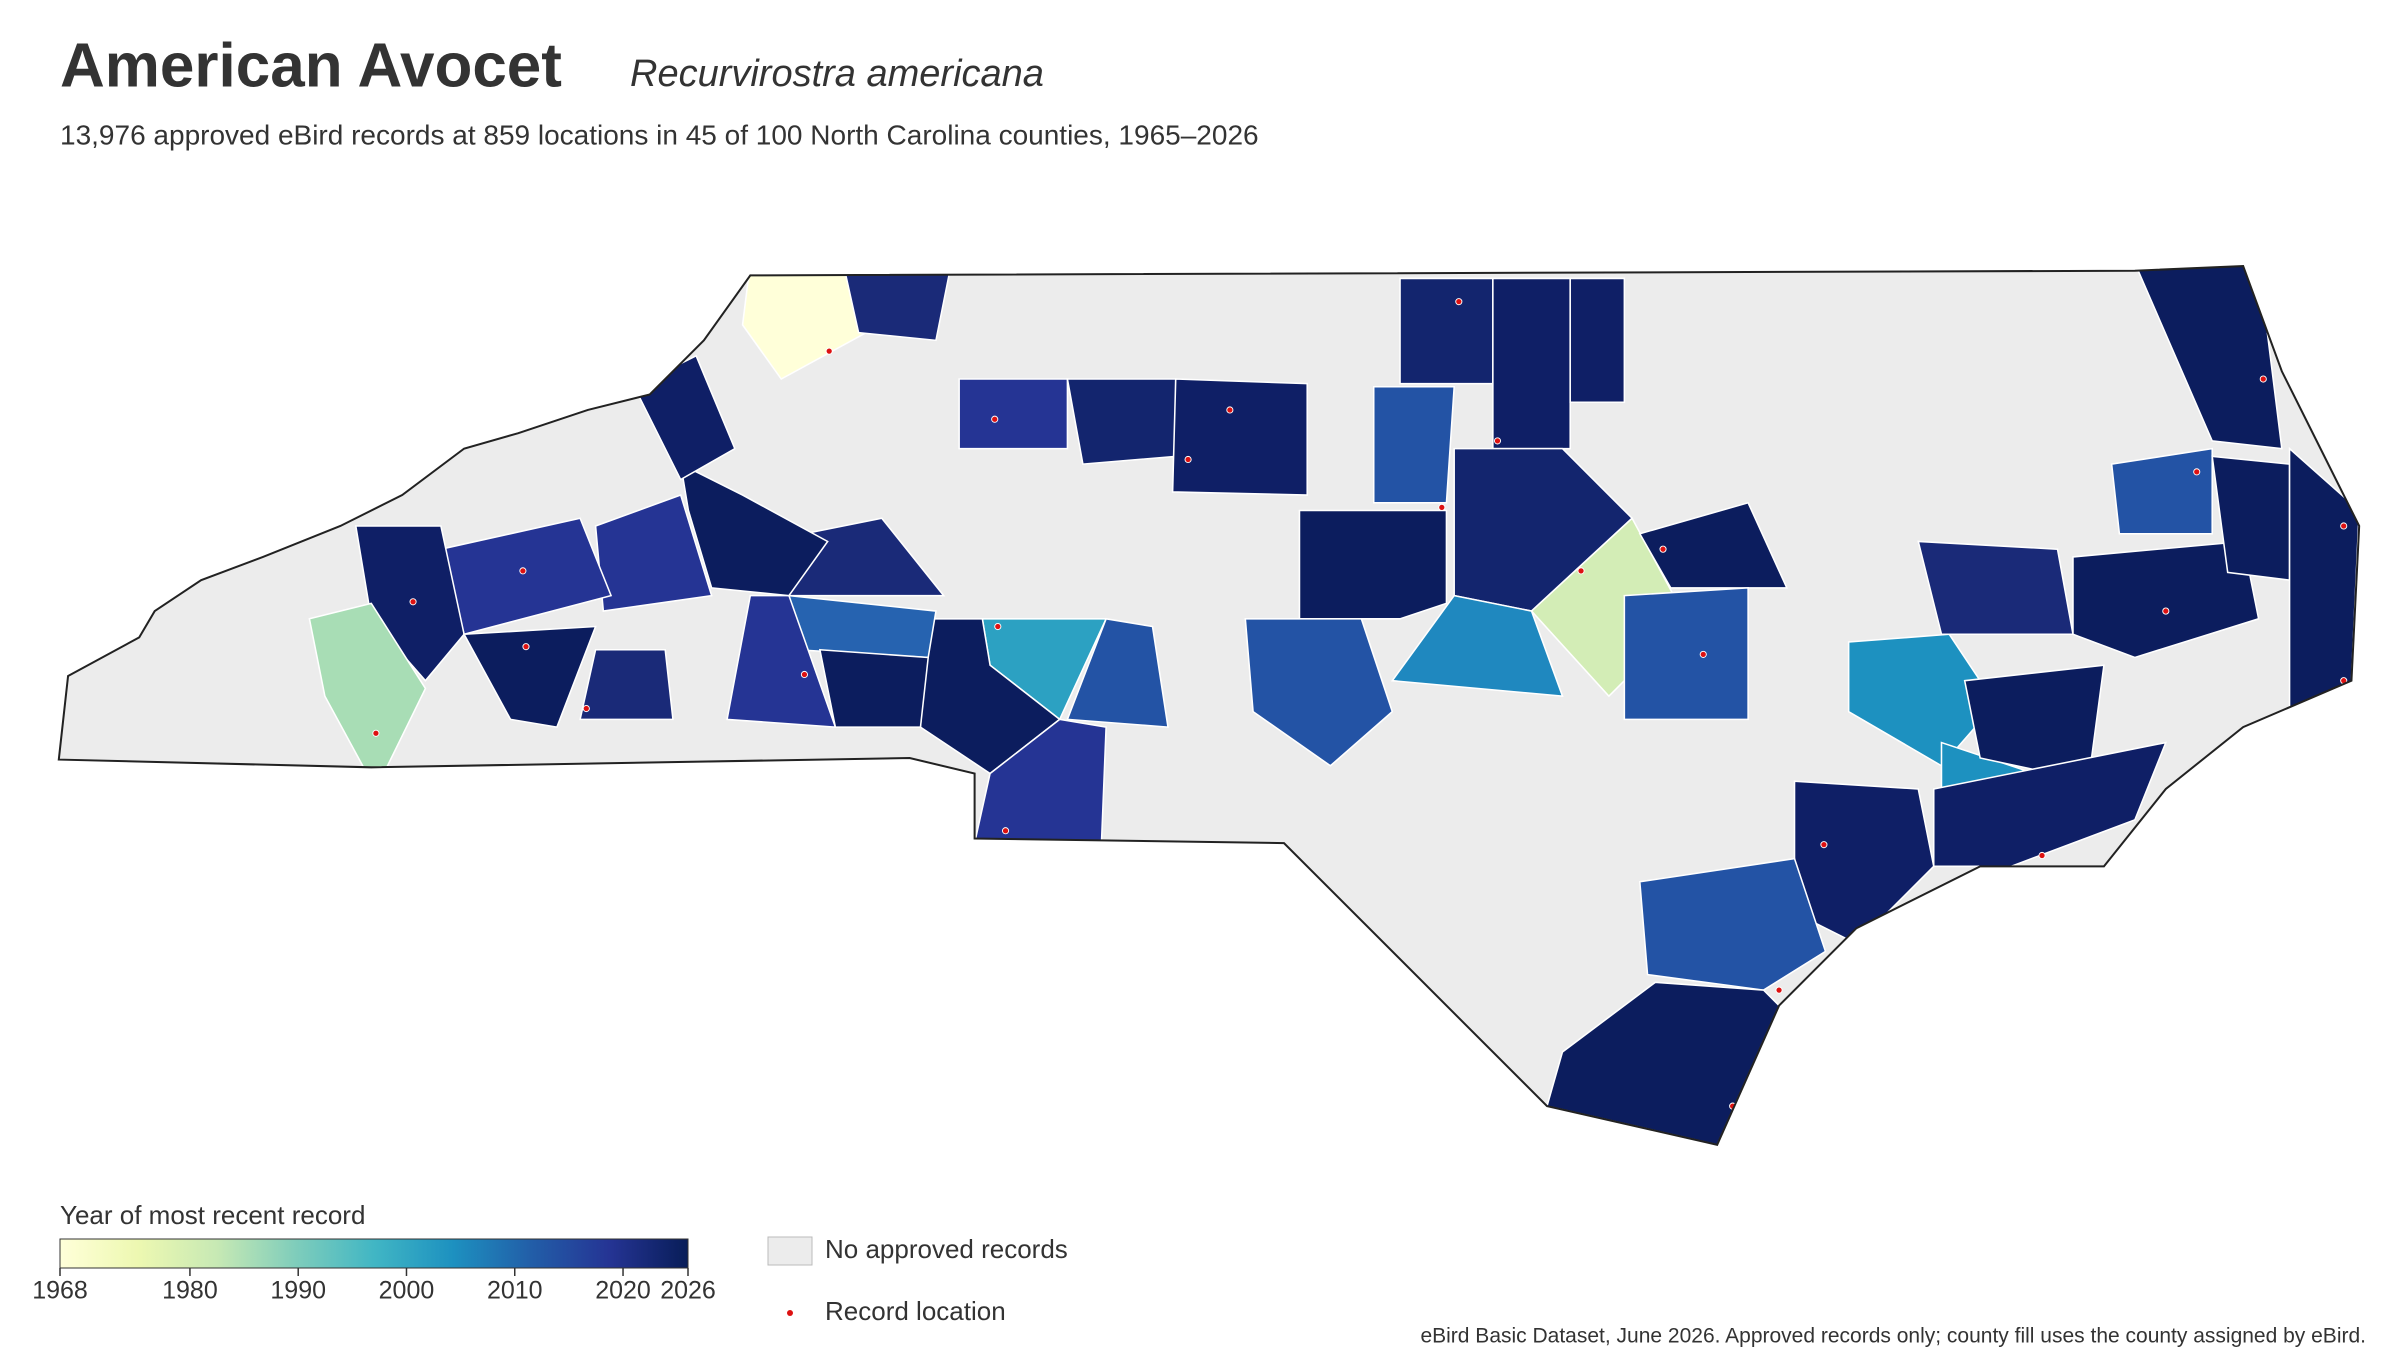 The height and width of the screenshot is (1356, 2400). What do you see at coordinates (190, 1291) in the screenshot?
I see `colorbar-tick-label: 1980` at bounding box center [190, 1291].